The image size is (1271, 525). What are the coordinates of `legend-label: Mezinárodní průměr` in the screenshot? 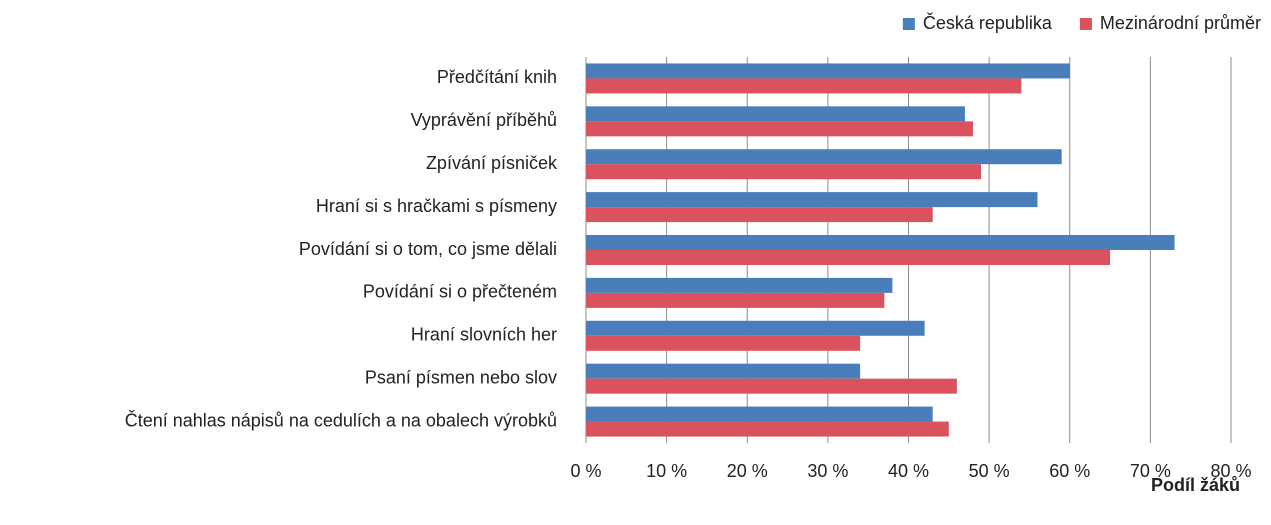 It's located at (1180, 23).